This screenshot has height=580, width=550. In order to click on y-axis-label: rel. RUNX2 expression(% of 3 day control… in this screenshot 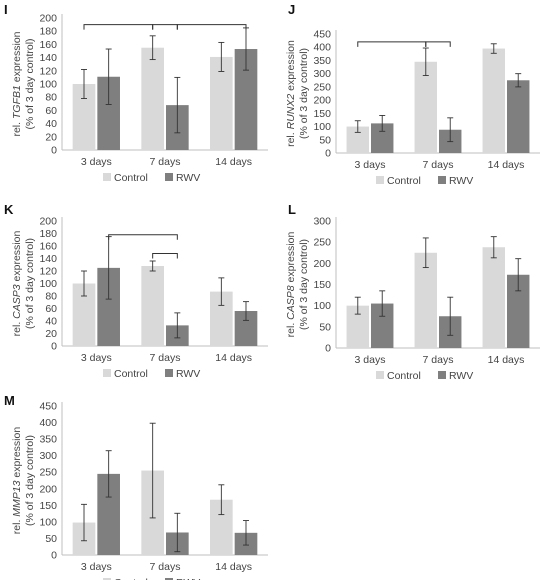, I will do `click(297, 93)`.